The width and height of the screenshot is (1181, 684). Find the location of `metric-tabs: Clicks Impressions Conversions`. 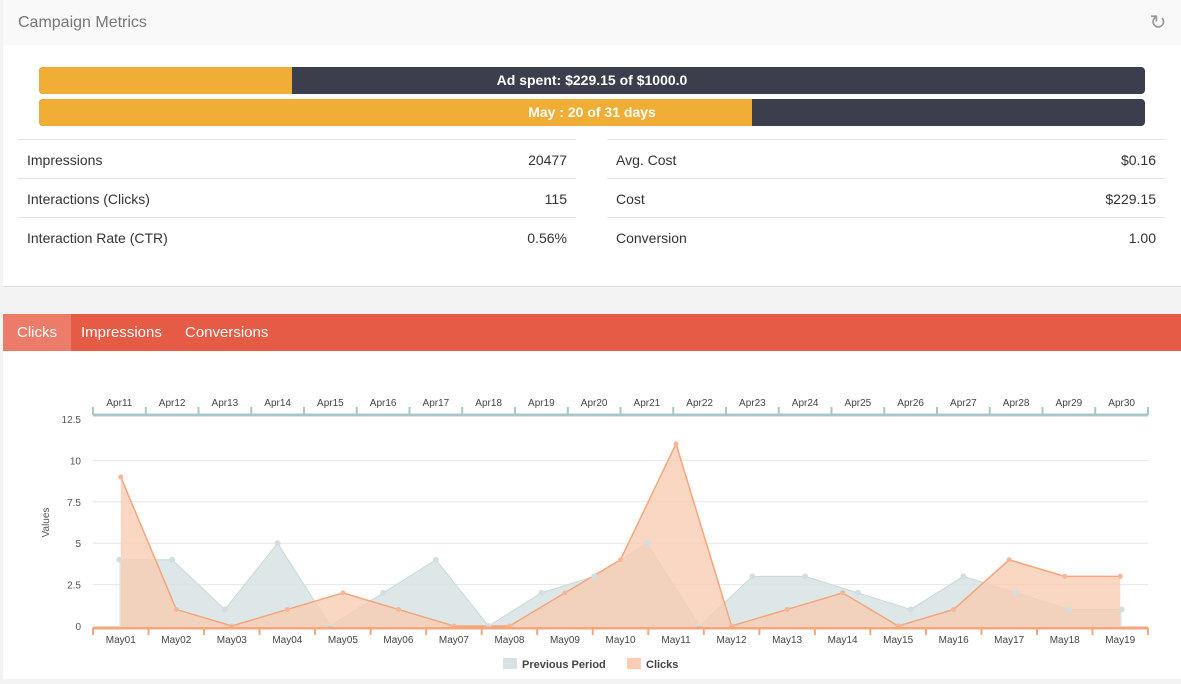

metric-tabs: Clicks Impressions Conversions is located at coordinates (592, 332).